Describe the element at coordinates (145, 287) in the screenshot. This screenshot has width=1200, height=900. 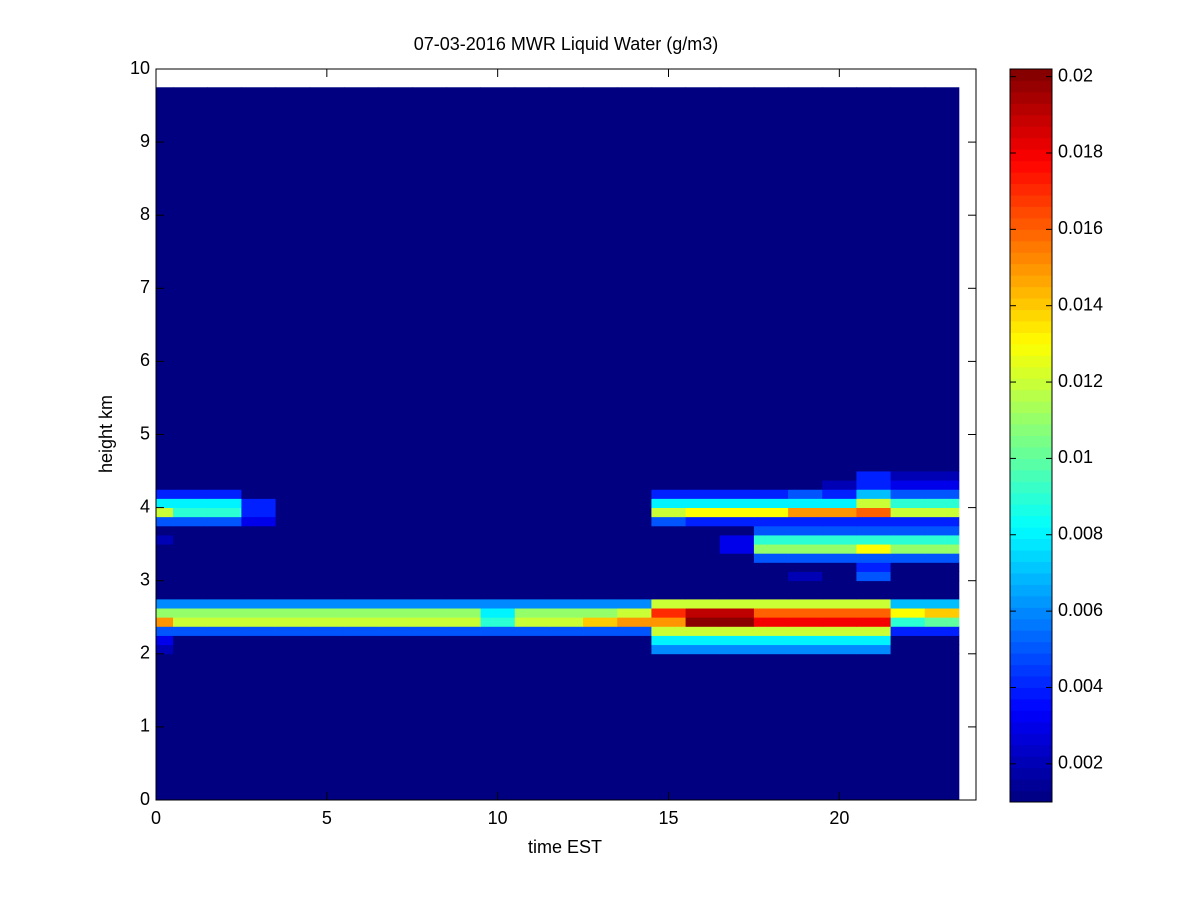
I see `y-tick-label: 7` at that location.